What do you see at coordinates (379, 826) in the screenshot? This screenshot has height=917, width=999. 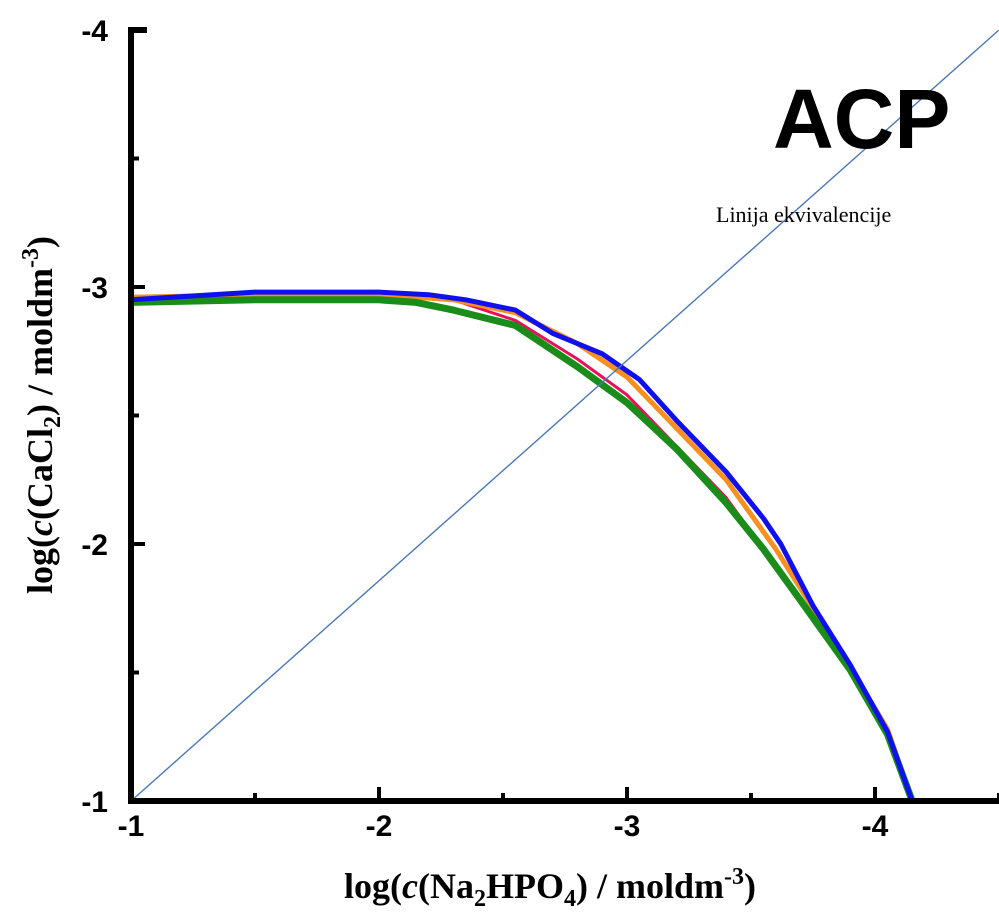 I see `x-tick-label: -2` at bounding box center [379, 826].